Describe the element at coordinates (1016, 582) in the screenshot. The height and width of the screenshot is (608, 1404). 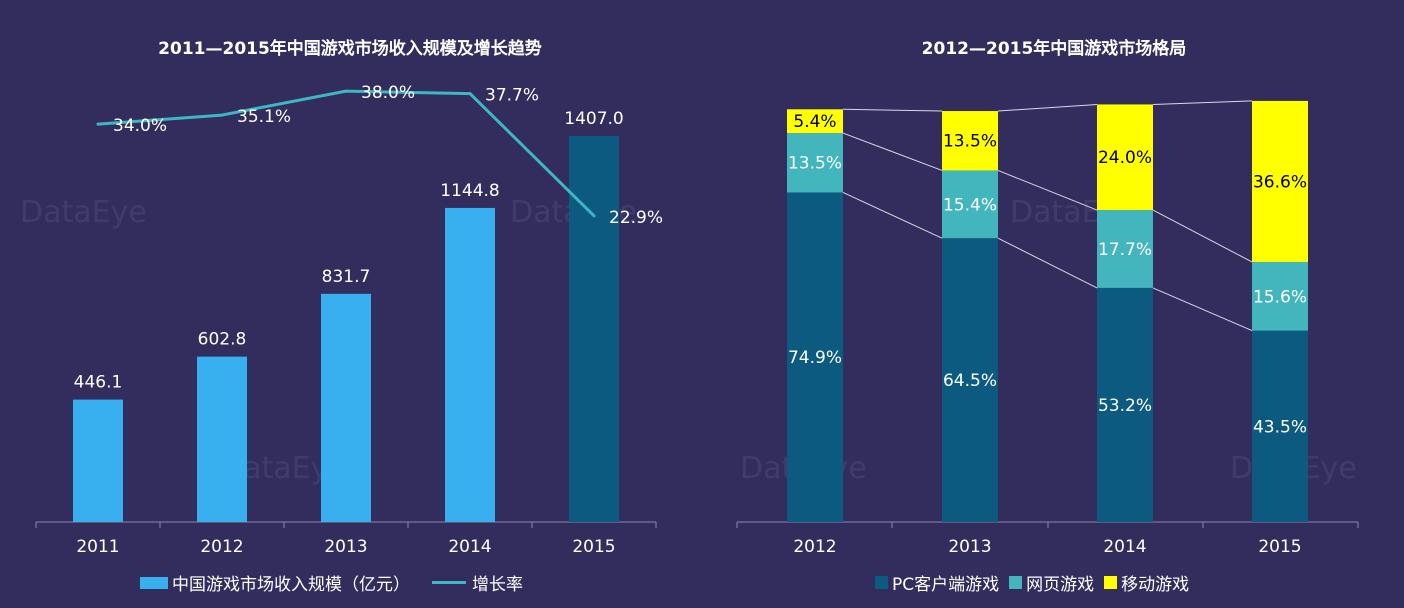
I see `legend-swatch-web` at that location.